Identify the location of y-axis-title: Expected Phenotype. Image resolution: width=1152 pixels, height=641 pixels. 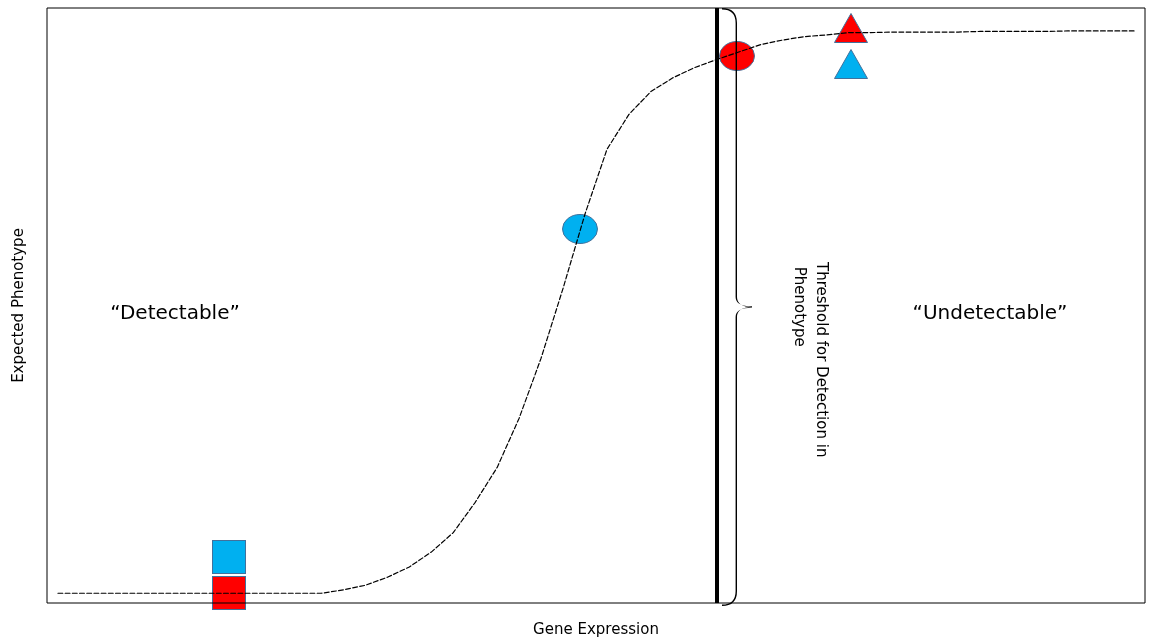
(17, 305).